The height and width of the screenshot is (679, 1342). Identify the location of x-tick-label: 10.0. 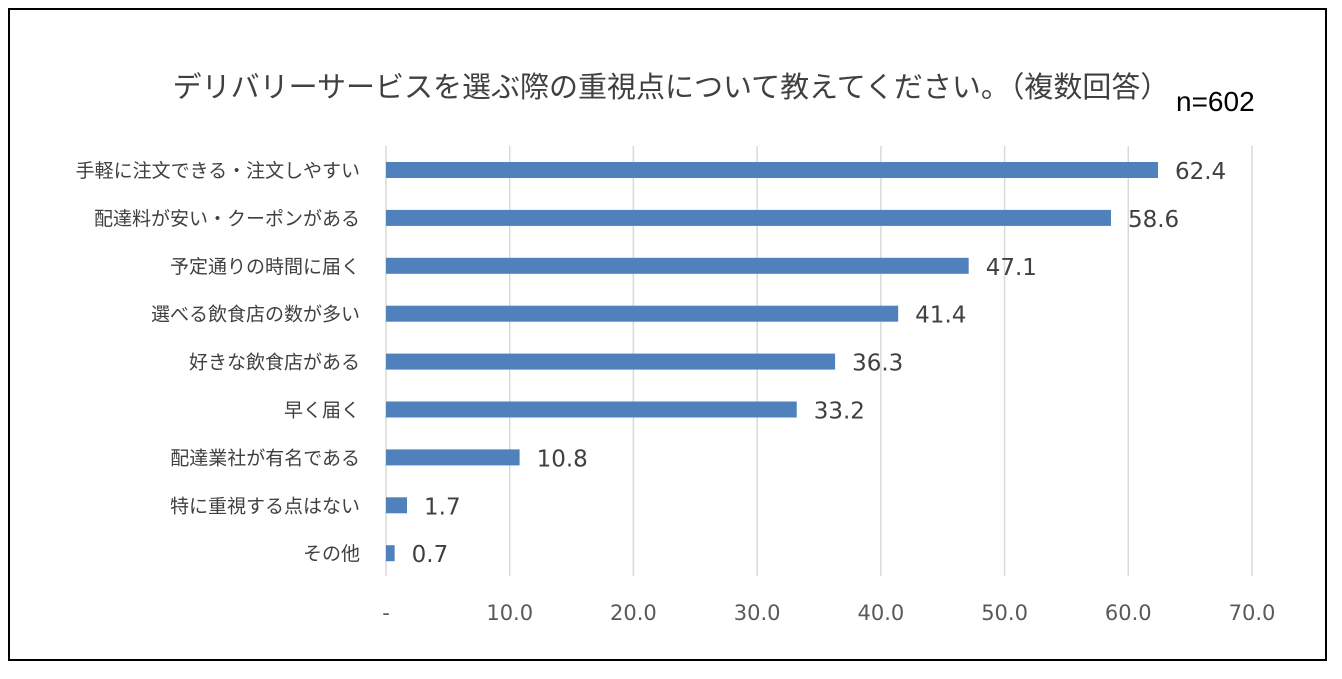
(509, 613).